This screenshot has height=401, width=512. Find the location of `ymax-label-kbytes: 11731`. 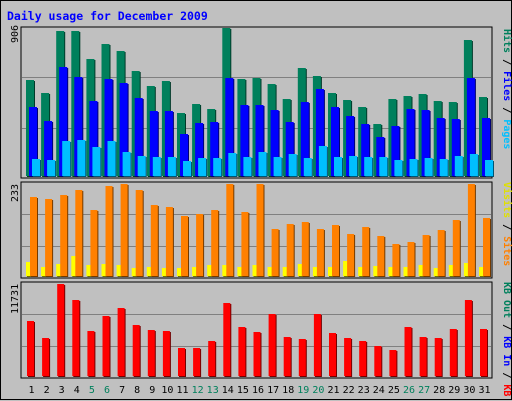

ymax-label-kbytes: 11731 is located at coordinates (15, 299).